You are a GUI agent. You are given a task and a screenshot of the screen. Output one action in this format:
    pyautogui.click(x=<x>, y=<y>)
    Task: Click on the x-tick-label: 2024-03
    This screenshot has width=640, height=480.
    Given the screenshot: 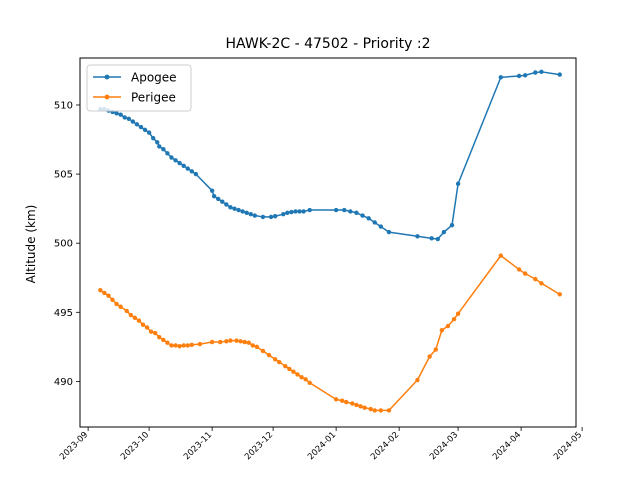 What is the action you would take?
    pyautogui.click(x=444, y=446)
    